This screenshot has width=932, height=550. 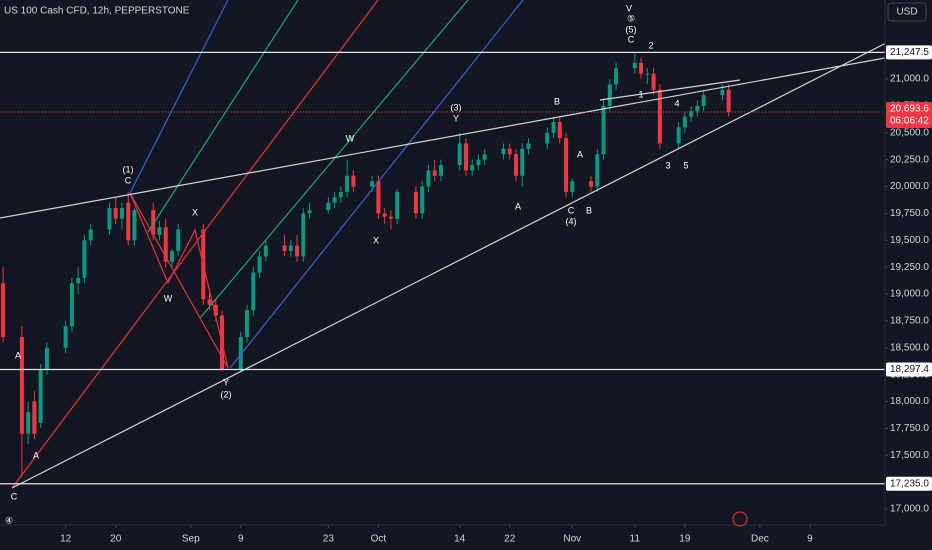 What do you see at coordinates (670, 90) in the screenshot?
I see `trendline` at bounding box center [670, 90].